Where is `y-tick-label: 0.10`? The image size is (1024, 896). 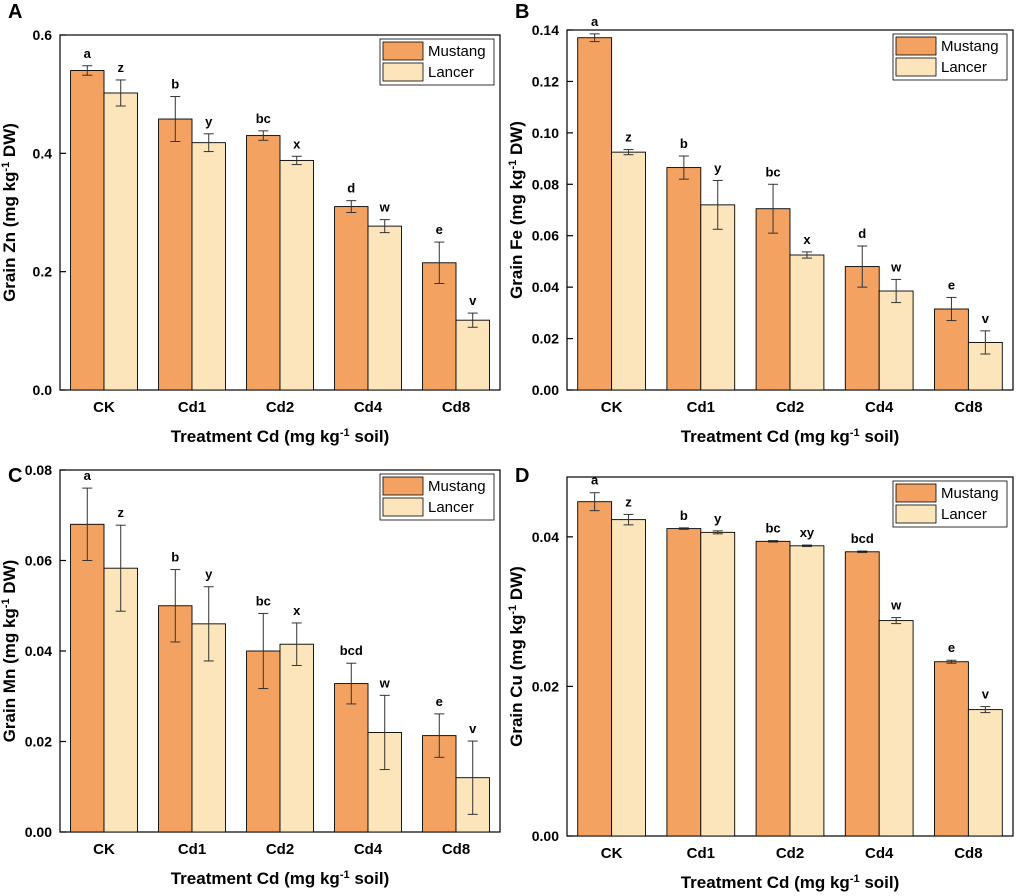 y-tick-label: 0.10 is located at coordinates (545, 133).